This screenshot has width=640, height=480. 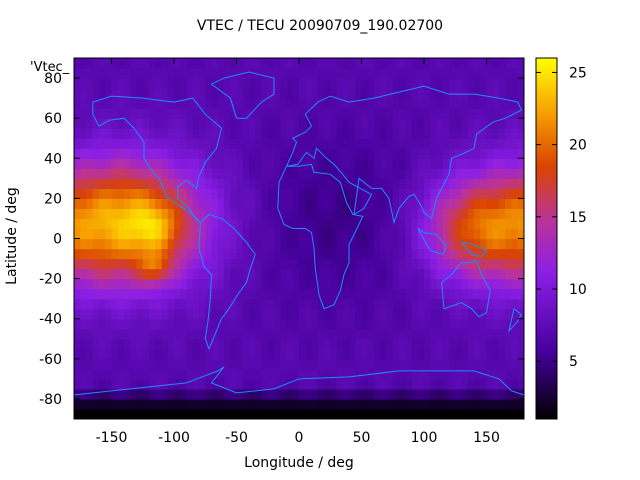 What do you see at coordinates (578, 218) in the screenshot?
I see `colorbar-tick-label: 15` at bounding box center [578, 218].